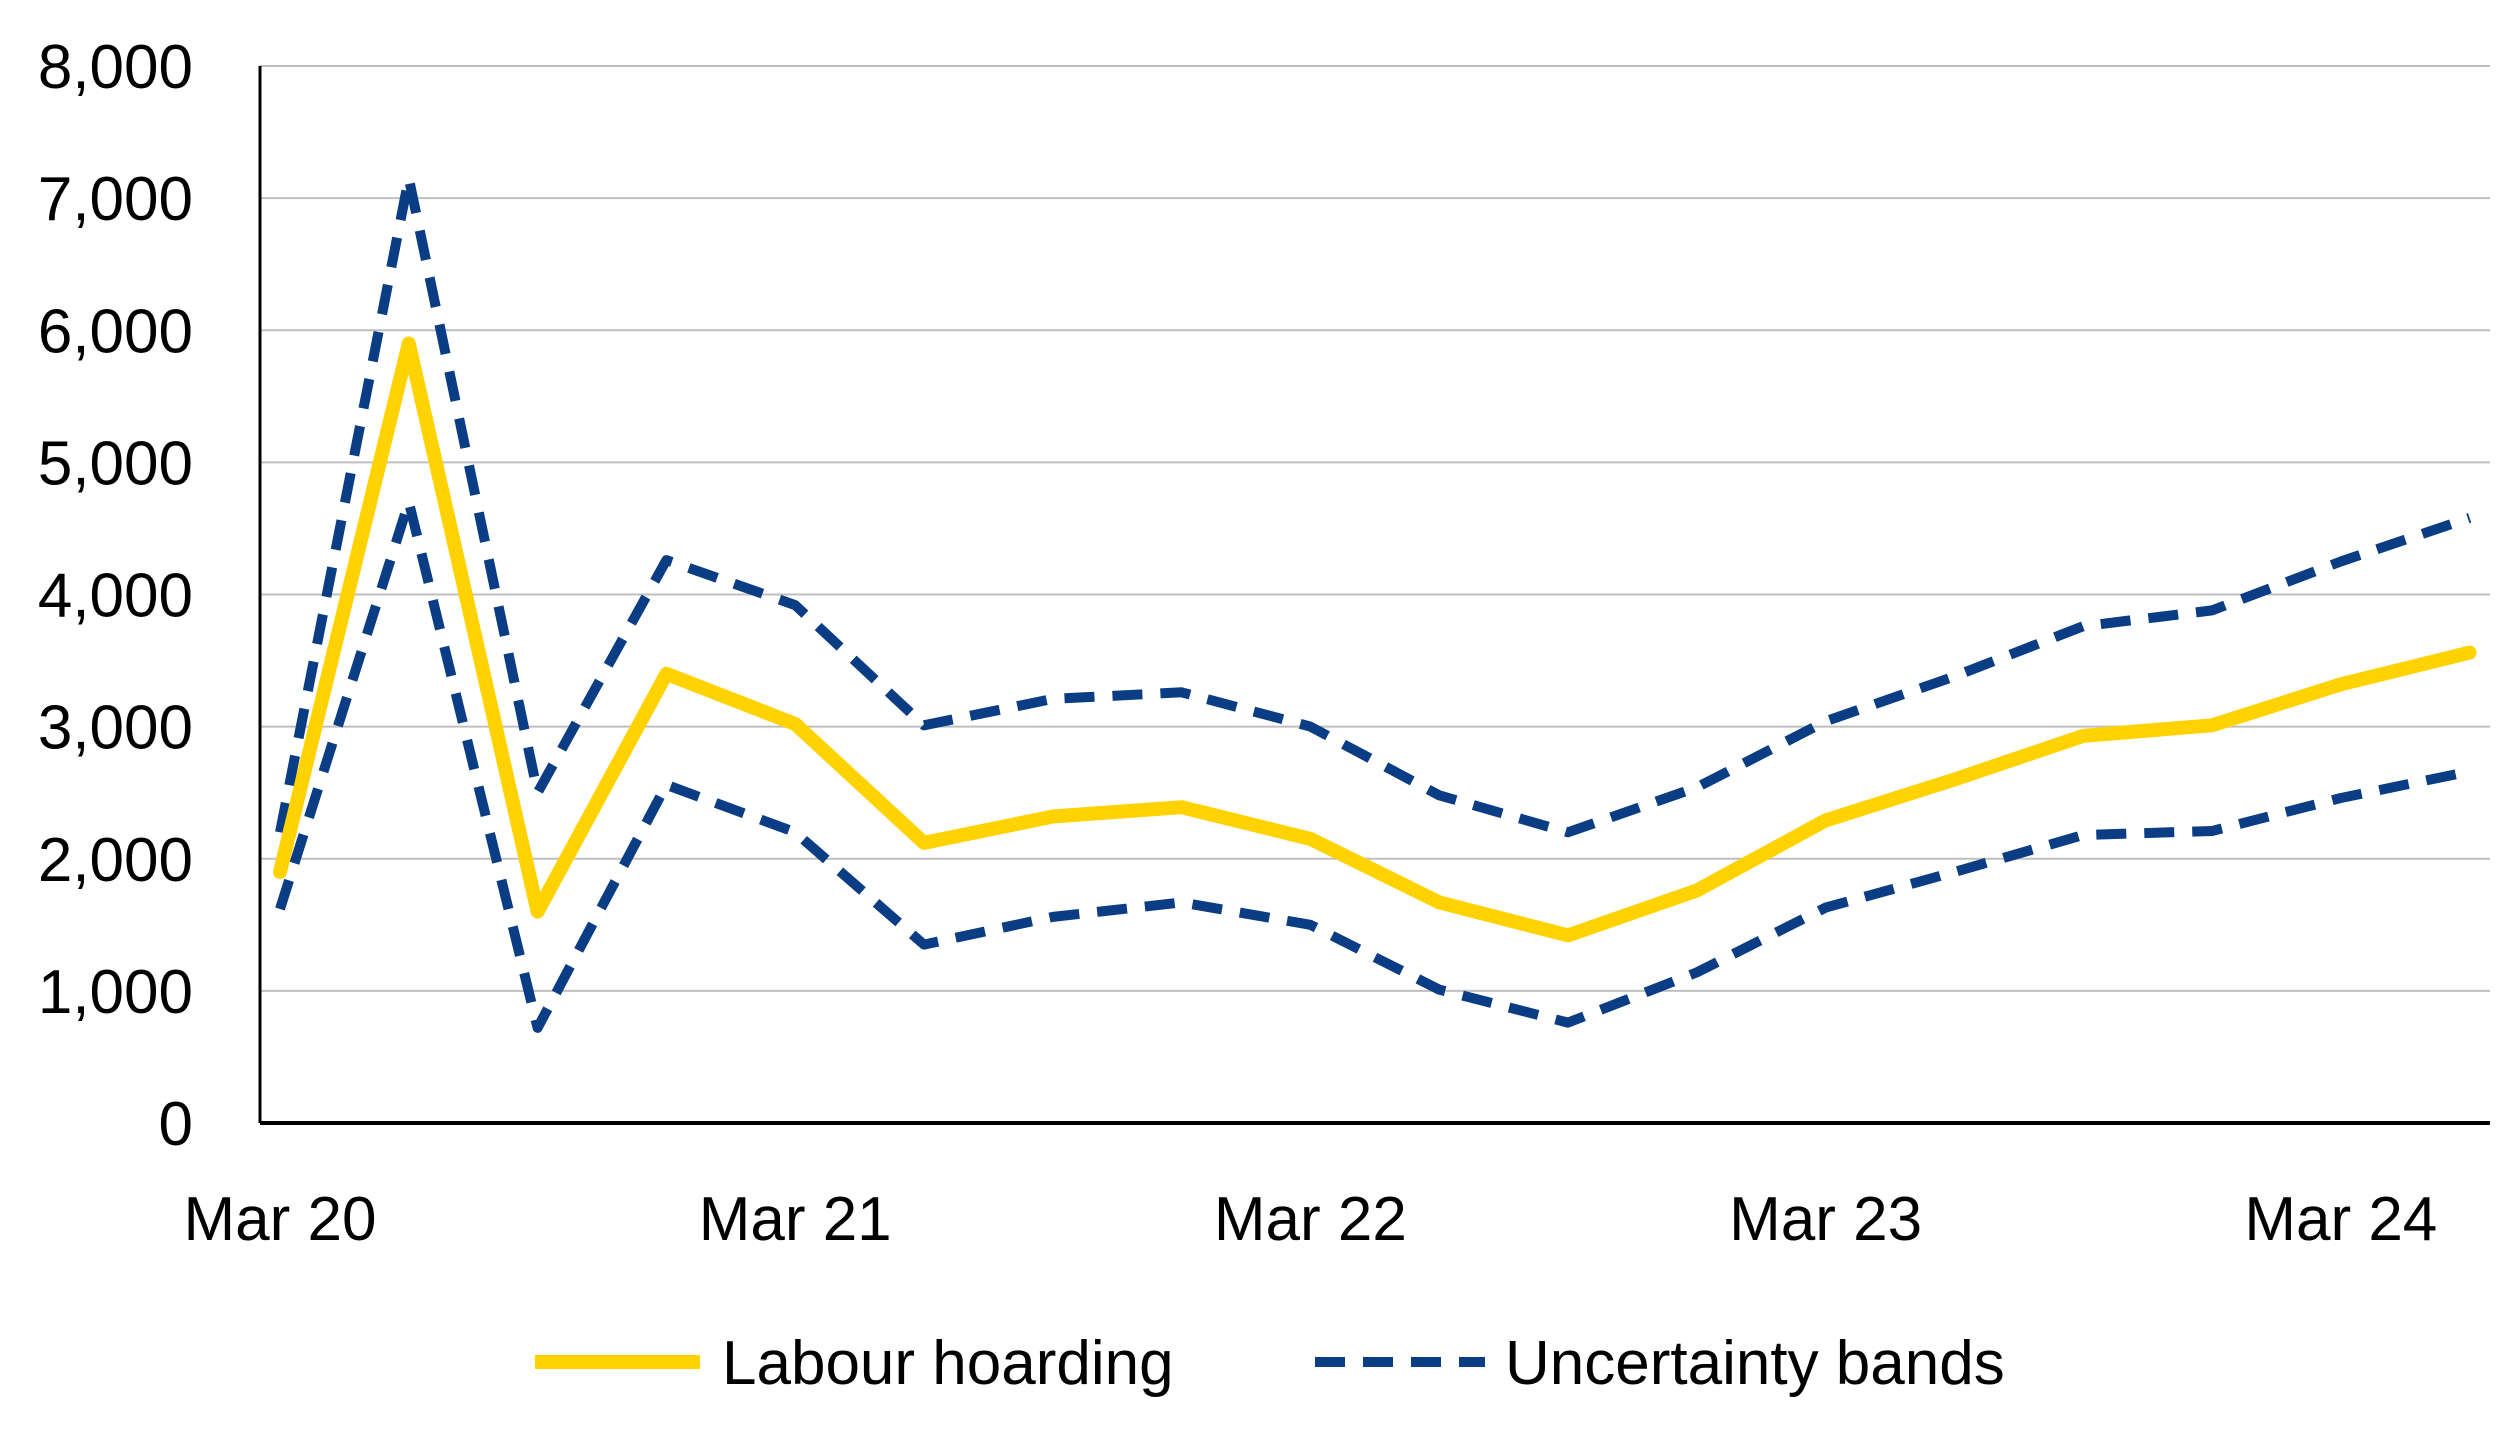 The width and height of the screenshot is (2518, 1436). Describe the element at coordinates (115, 992) in the screenshot. I see `y-tick-label: 1,000` at that location.